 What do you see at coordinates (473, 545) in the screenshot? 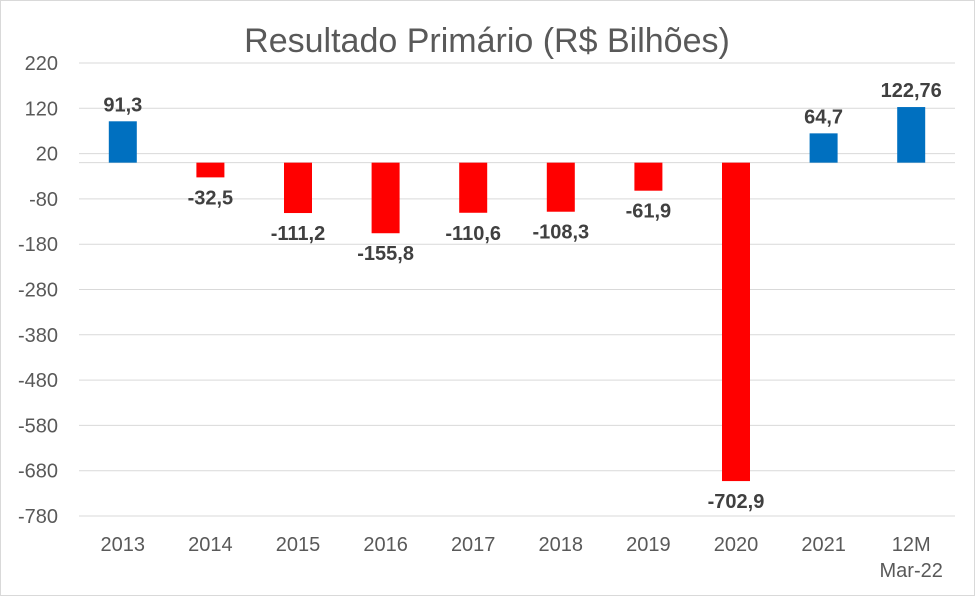
I see `x-tick-label: 2017` at bounding box center [473, 545].